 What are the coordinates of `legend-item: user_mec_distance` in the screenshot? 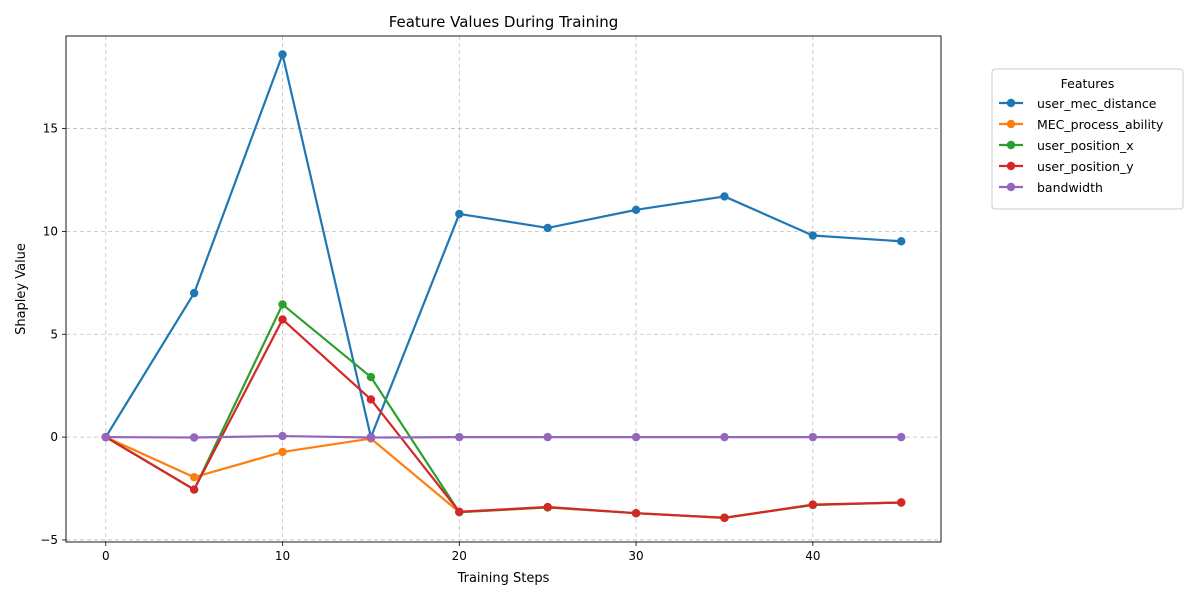 It's located at (1078, 103).